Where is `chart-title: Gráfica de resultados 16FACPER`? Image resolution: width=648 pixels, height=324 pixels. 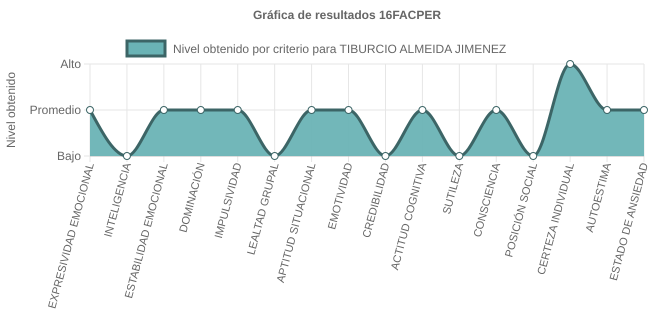 chart-title: Gráfica de resultados 16FACPER is located at coordinates (347, 15).